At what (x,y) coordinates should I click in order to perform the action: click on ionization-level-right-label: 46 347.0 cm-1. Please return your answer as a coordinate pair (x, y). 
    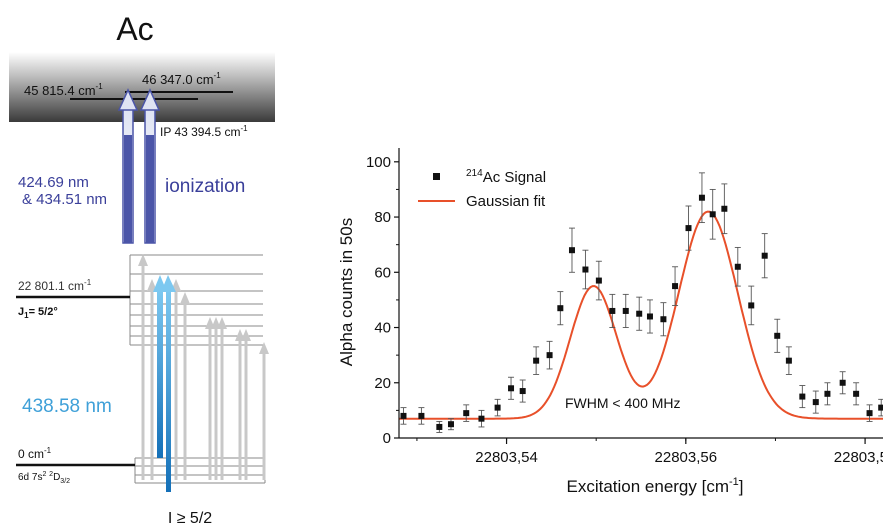
    Looking at the image, I should click on (181, 79).